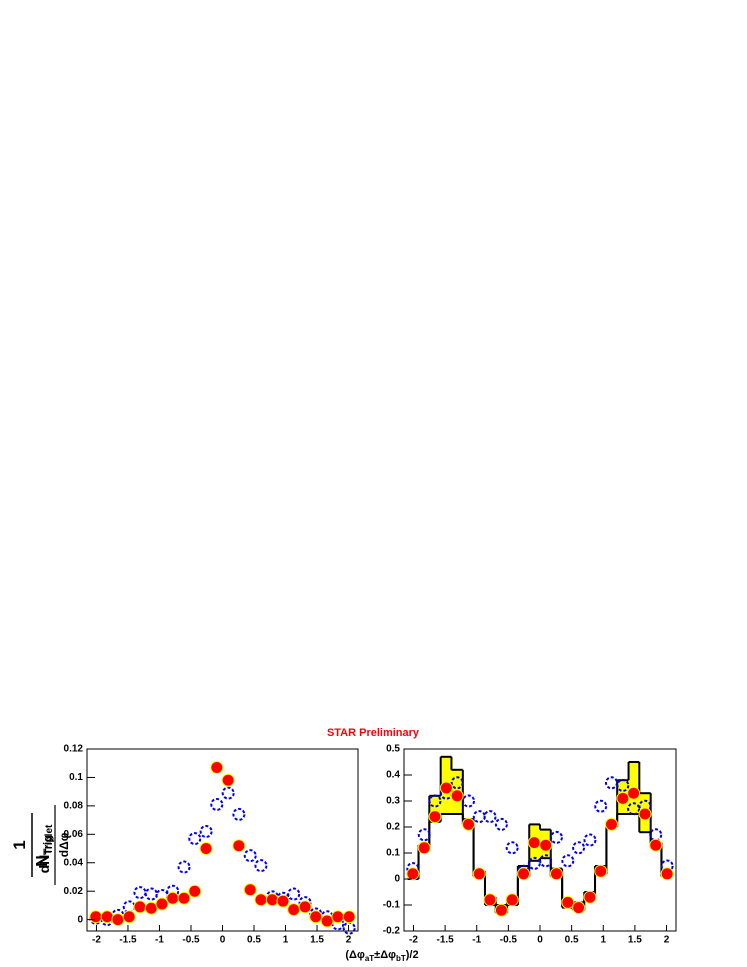 This screenshot has width=747, height=967. I want to click on y-tick-label: 0.02, so click(74, 891).